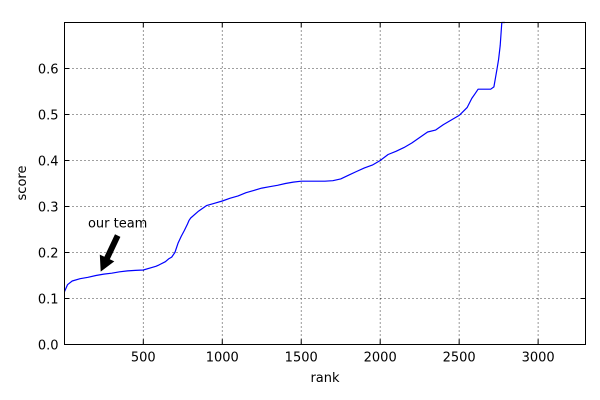  What do you see at coordinates (48, 254) in the screenshot?
I see `y-tick-label: 0.2` at bounding box center [48, 254].